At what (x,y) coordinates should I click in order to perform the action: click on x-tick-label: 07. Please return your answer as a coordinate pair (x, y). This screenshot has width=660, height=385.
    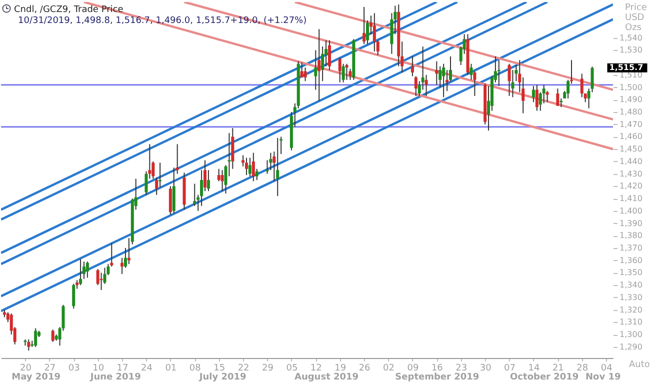
    Looking at the image, I should click on (510, 369).